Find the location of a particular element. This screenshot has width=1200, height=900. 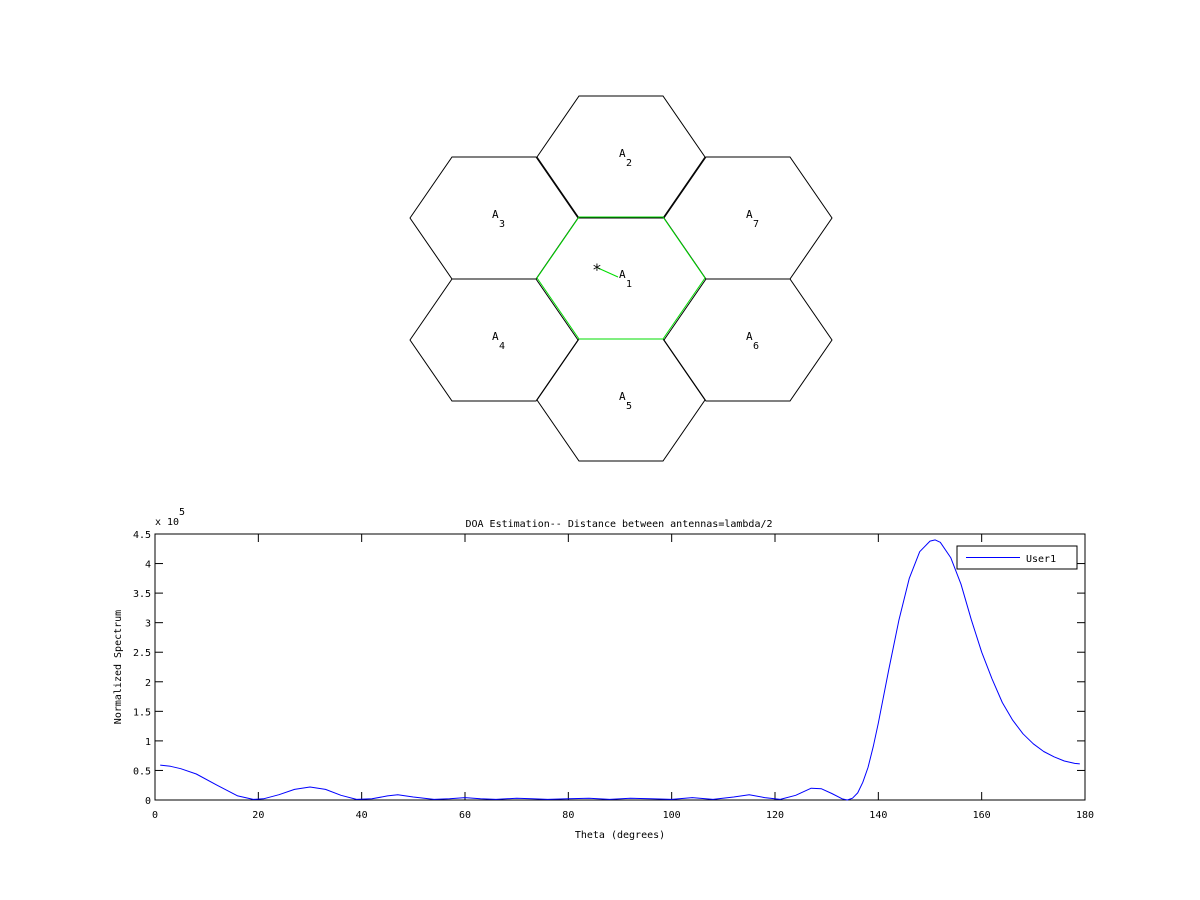

x-tick-label: 120 is located at coordinates (775, 815).